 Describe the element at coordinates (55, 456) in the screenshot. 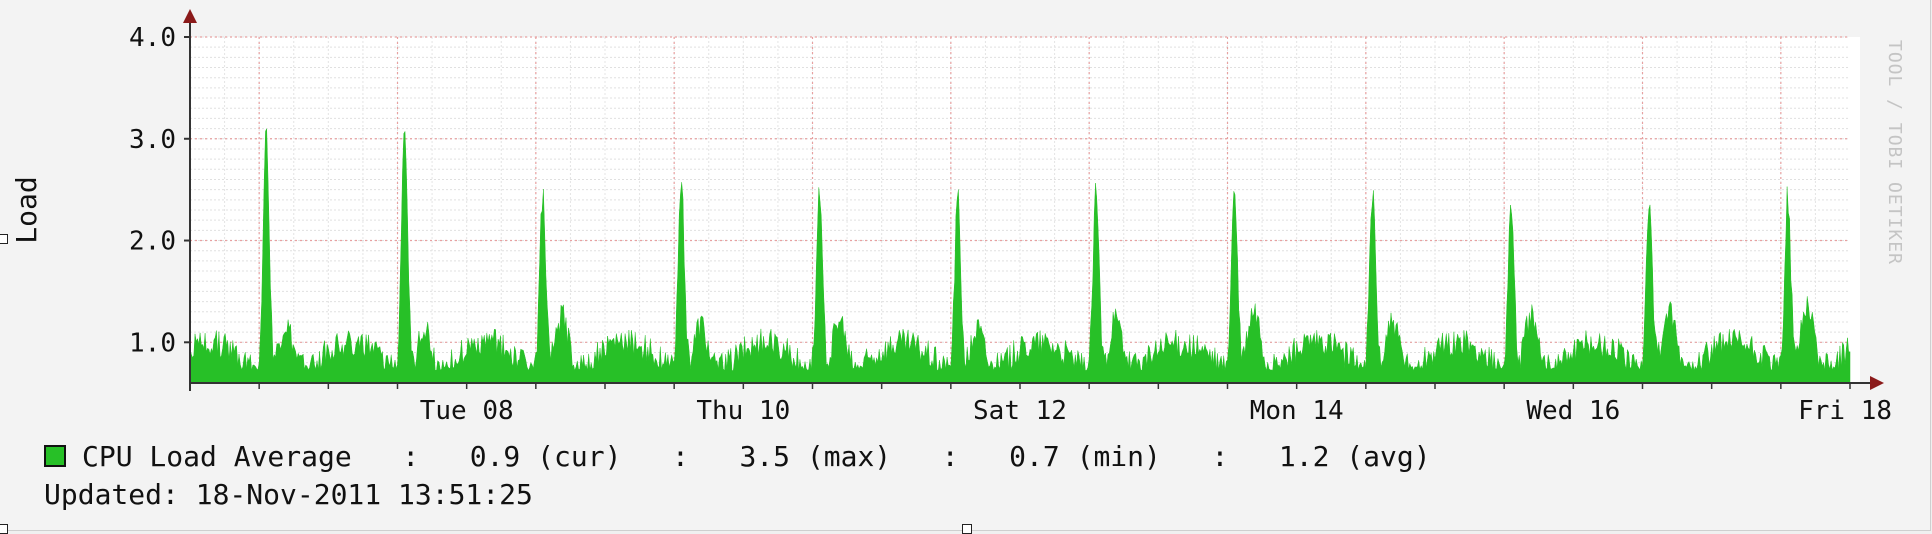

I see `legend-swatch` at that location.